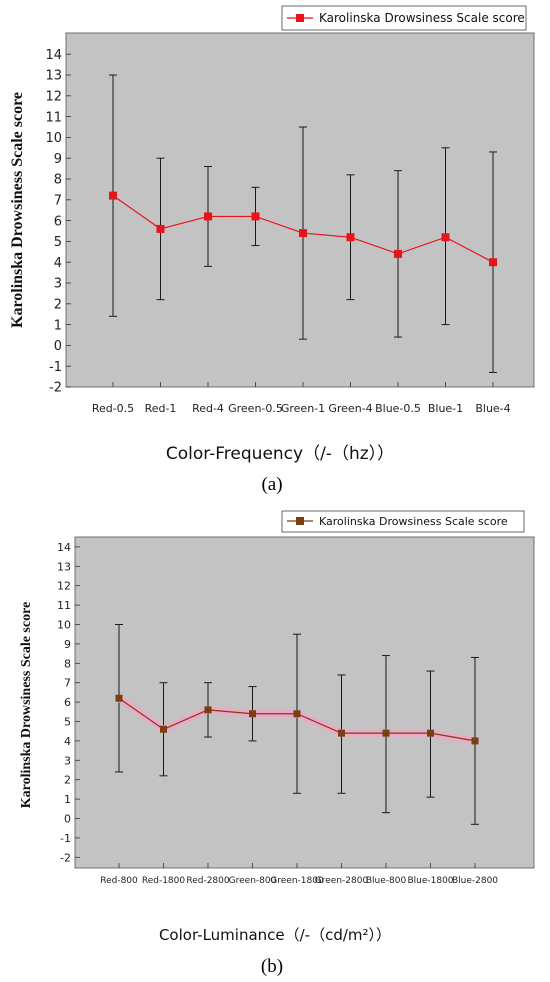 This screenshot has width=550, height=982. What do you see at coordinates (53, 55) in the screenshot?
I see `chart-a-ytick-label: 14` at bounding box center [53, 55].